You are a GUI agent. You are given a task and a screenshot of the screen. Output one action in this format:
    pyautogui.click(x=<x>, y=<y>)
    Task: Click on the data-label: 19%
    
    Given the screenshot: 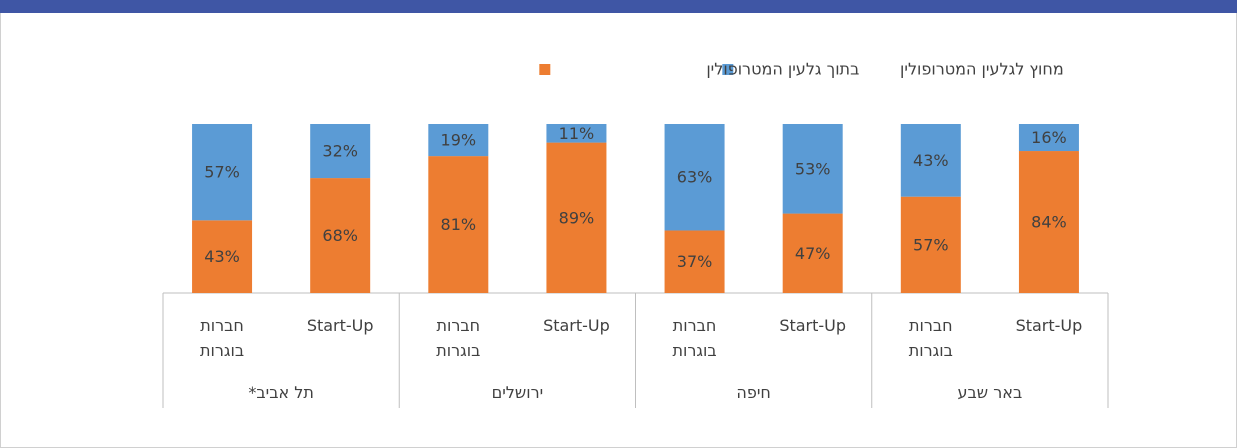 What is the action you would take?
    pyautogui.click(x=459, y=140)
    